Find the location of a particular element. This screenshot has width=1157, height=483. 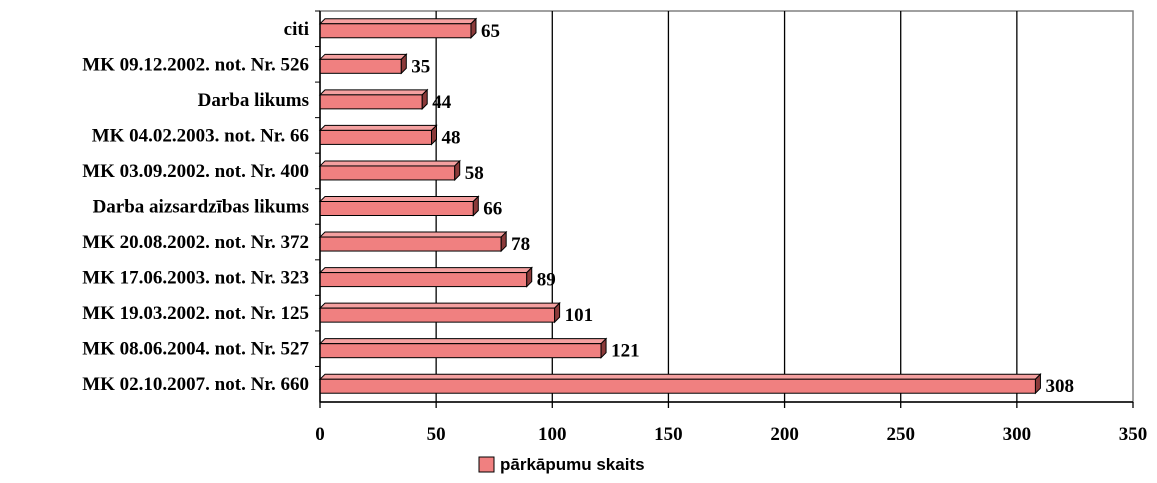

value-label: 308 is located at coordinates (1059, 386).